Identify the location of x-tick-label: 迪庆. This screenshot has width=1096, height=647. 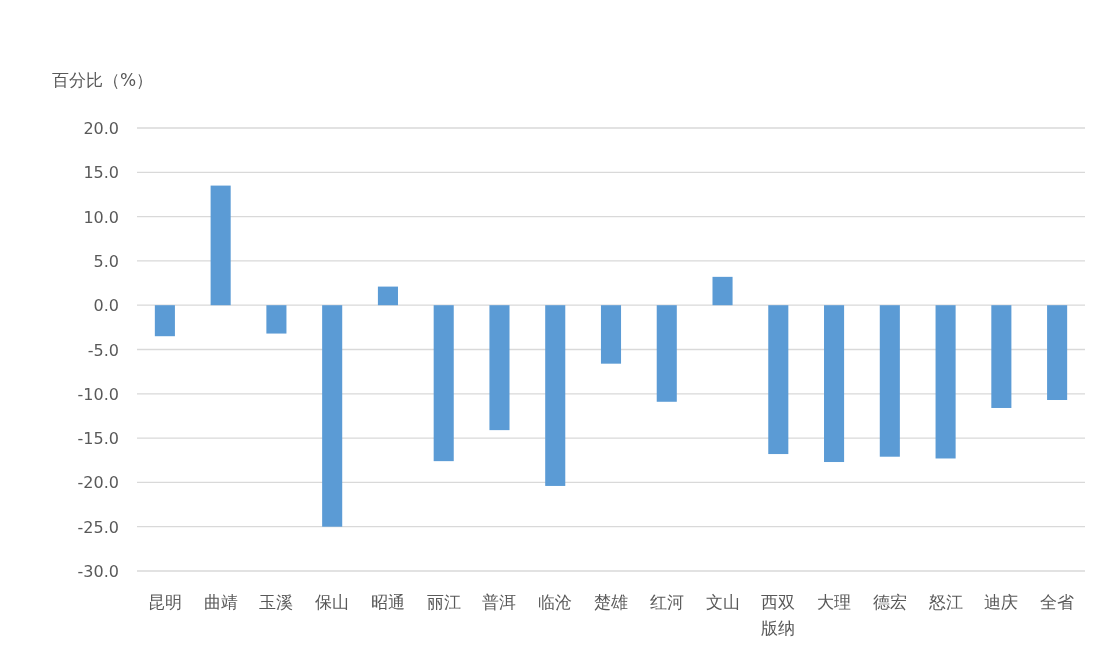
(1001, 602).